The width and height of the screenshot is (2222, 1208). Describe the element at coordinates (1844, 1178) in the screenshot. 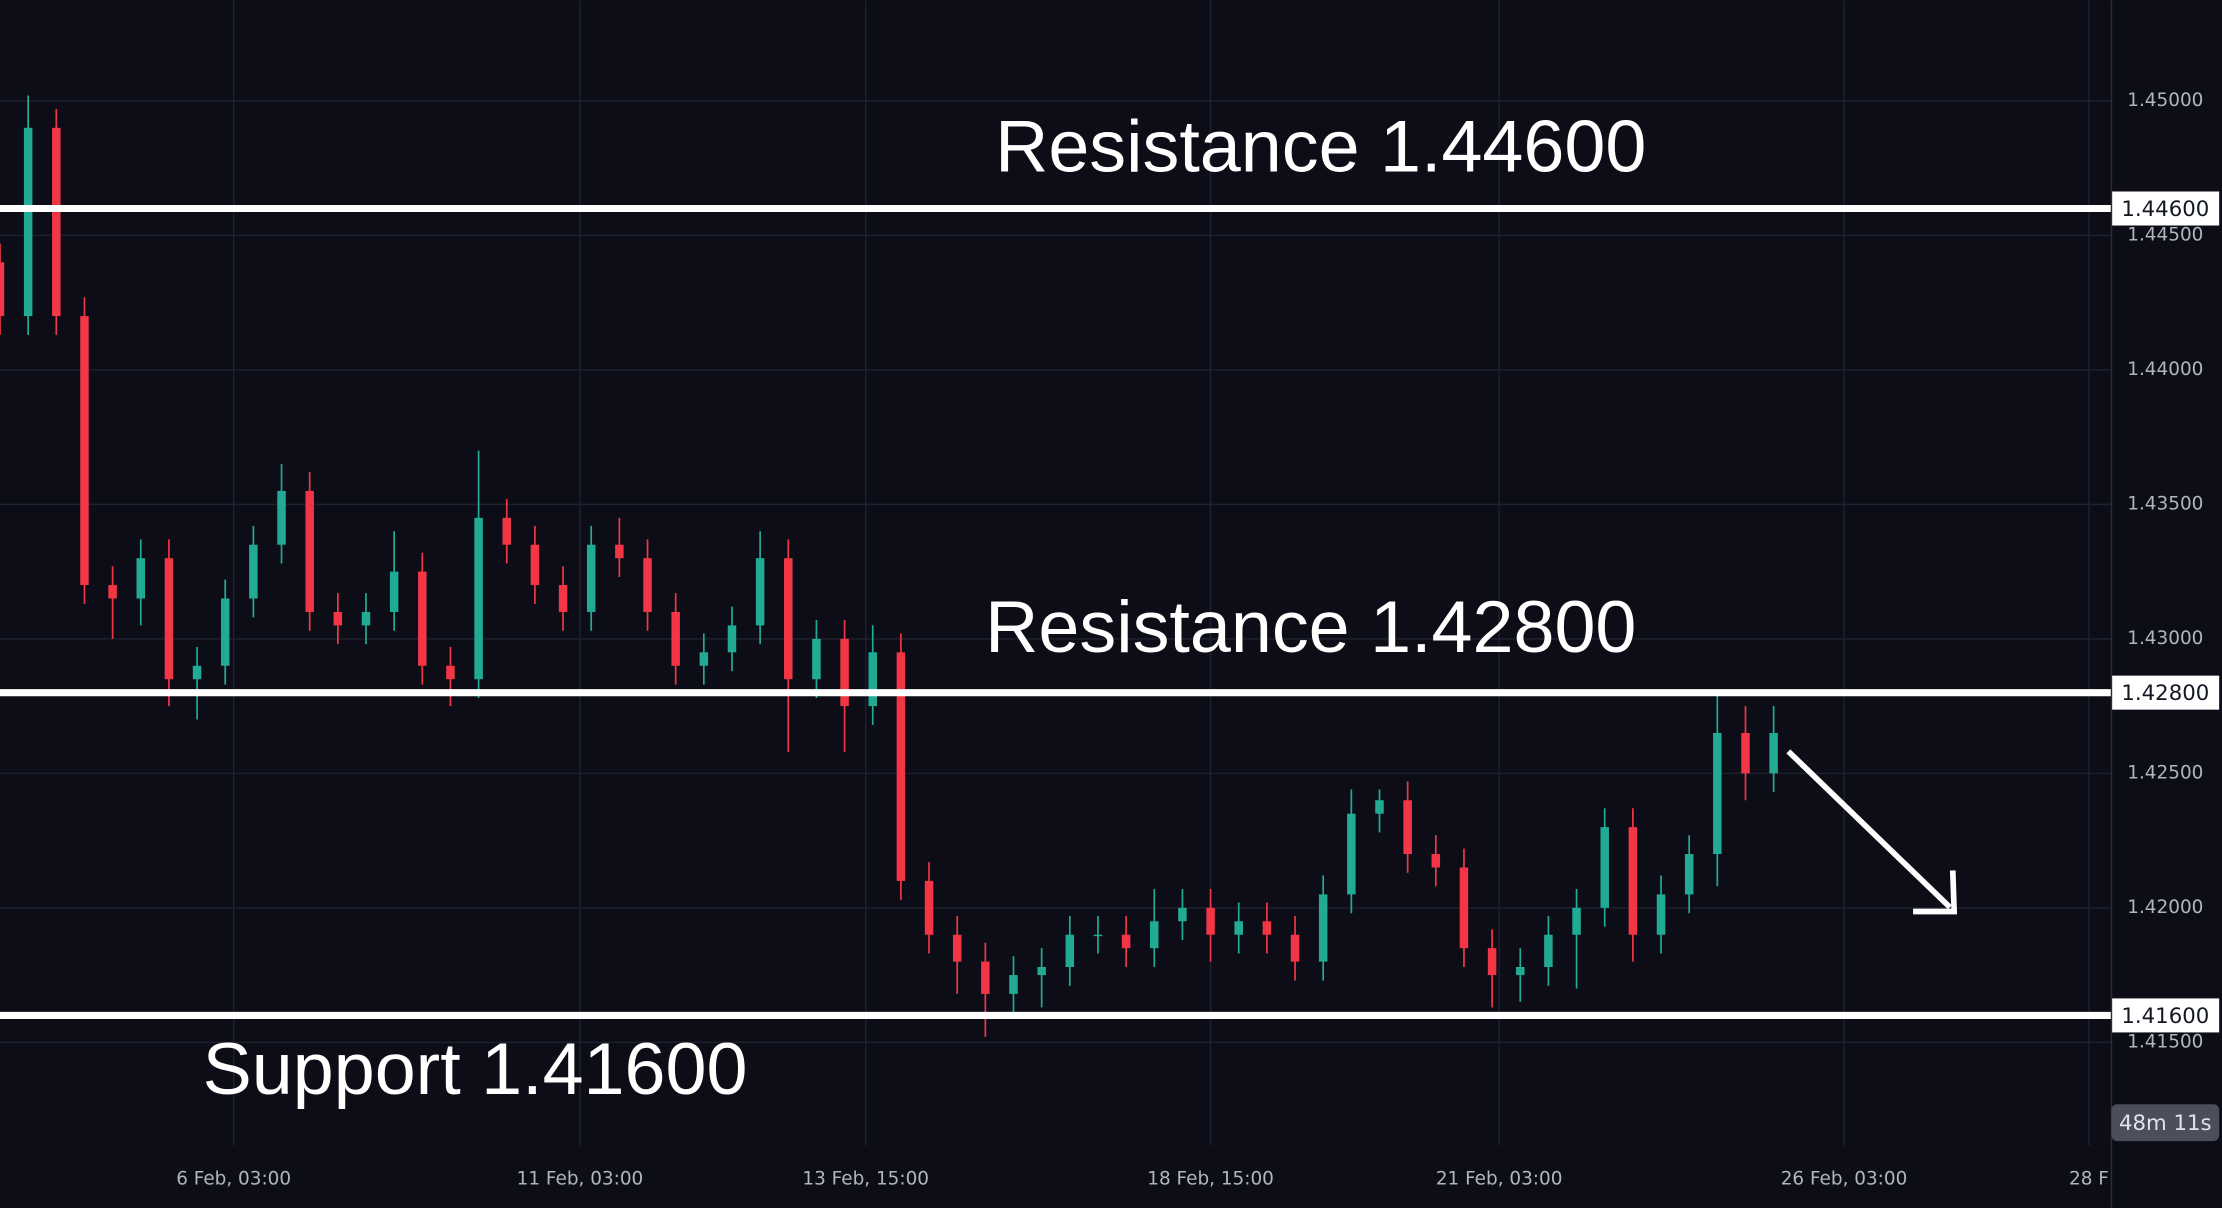

I see `x-tick-label: 26 Feb, 03:00` at that location.